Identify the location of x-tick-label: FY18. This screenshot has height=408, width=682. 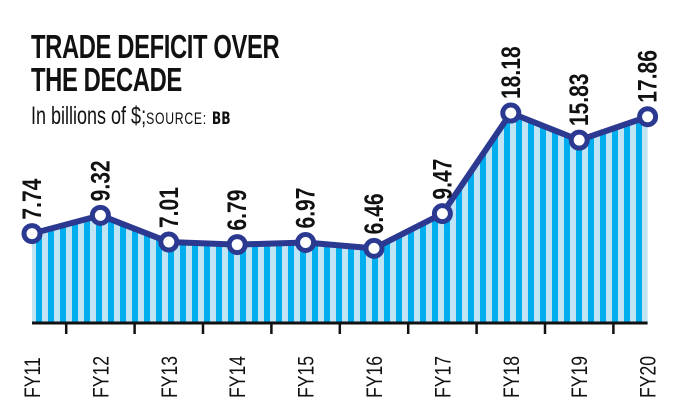
(512, 377).